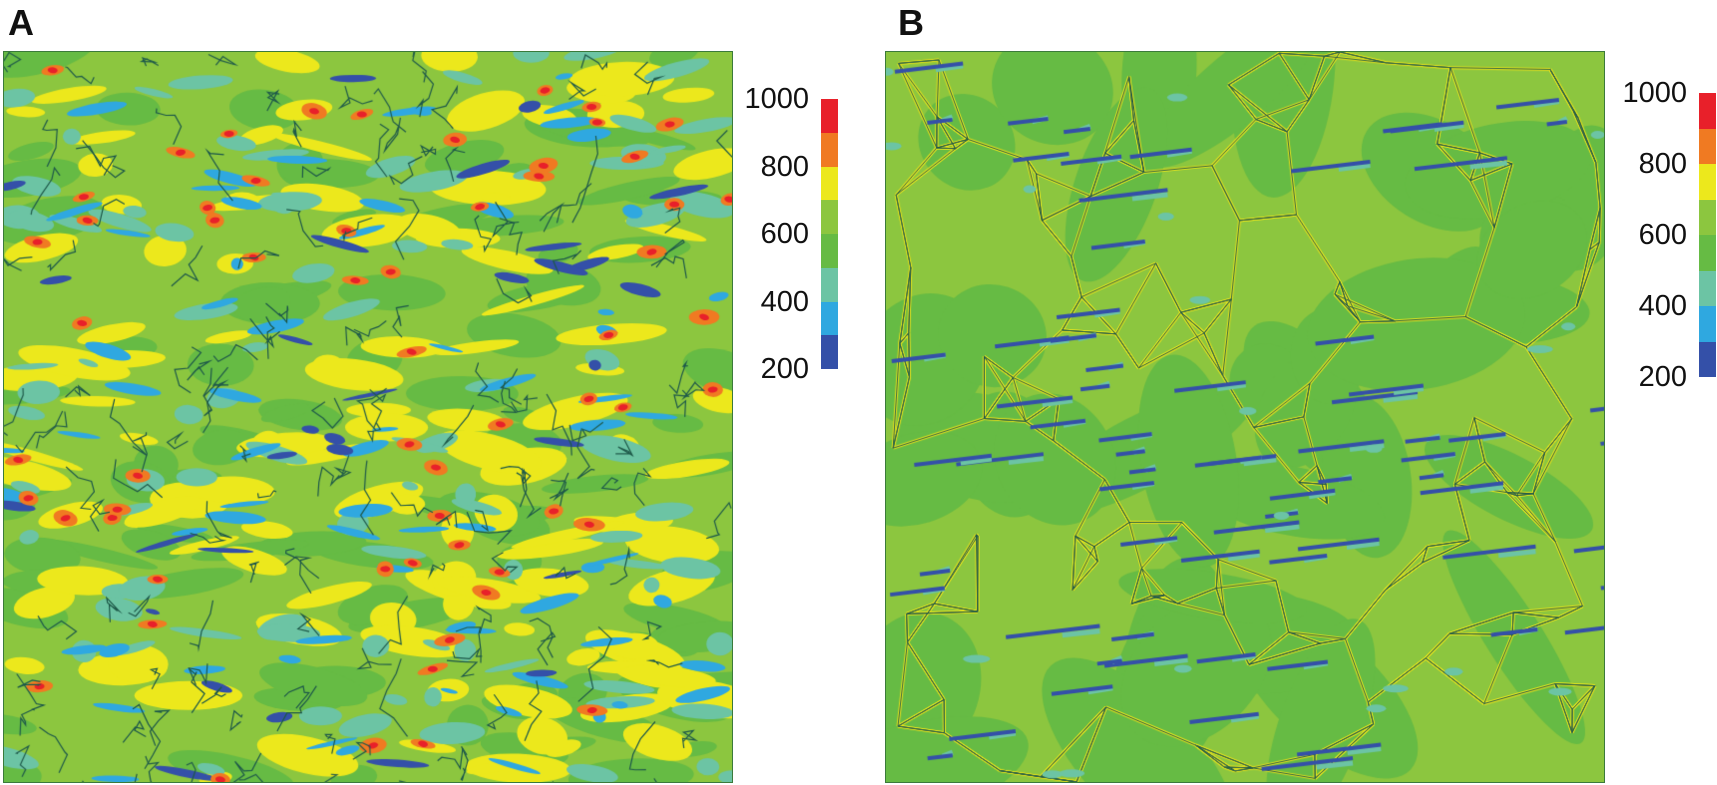 This screenshot has height=785, width=1717. I want to click on panel-a-colorbar, so click(829, 234).